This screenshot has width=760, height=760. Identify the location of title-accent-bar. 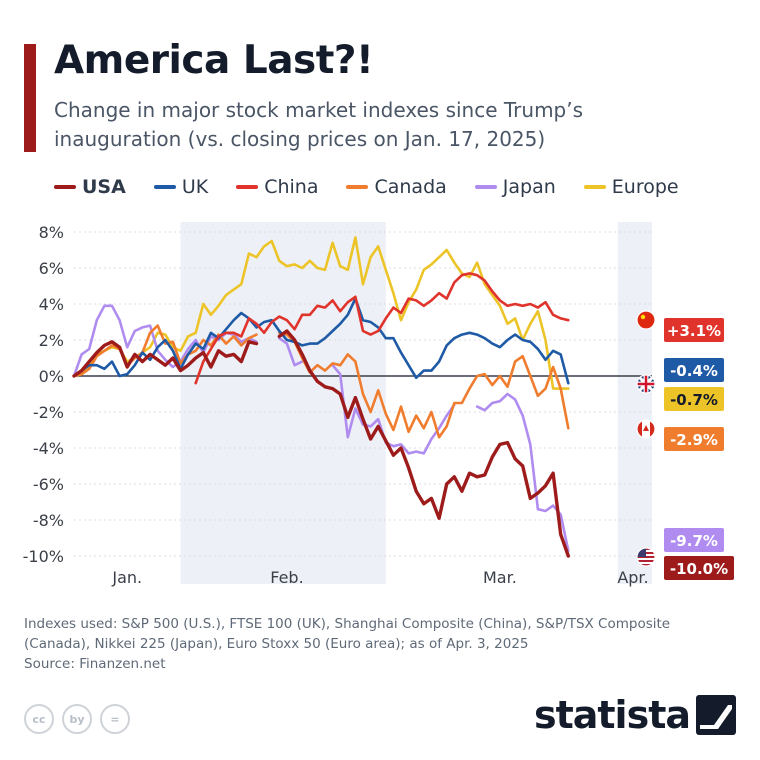
(30, 98).